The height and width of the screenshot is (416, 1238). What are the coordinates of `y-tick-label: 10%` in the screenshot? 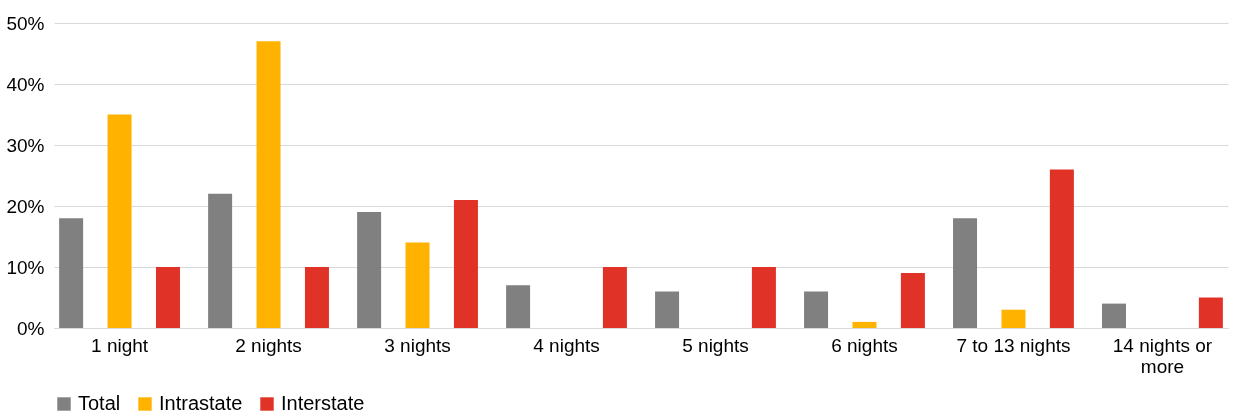 It's located at (25, 267).